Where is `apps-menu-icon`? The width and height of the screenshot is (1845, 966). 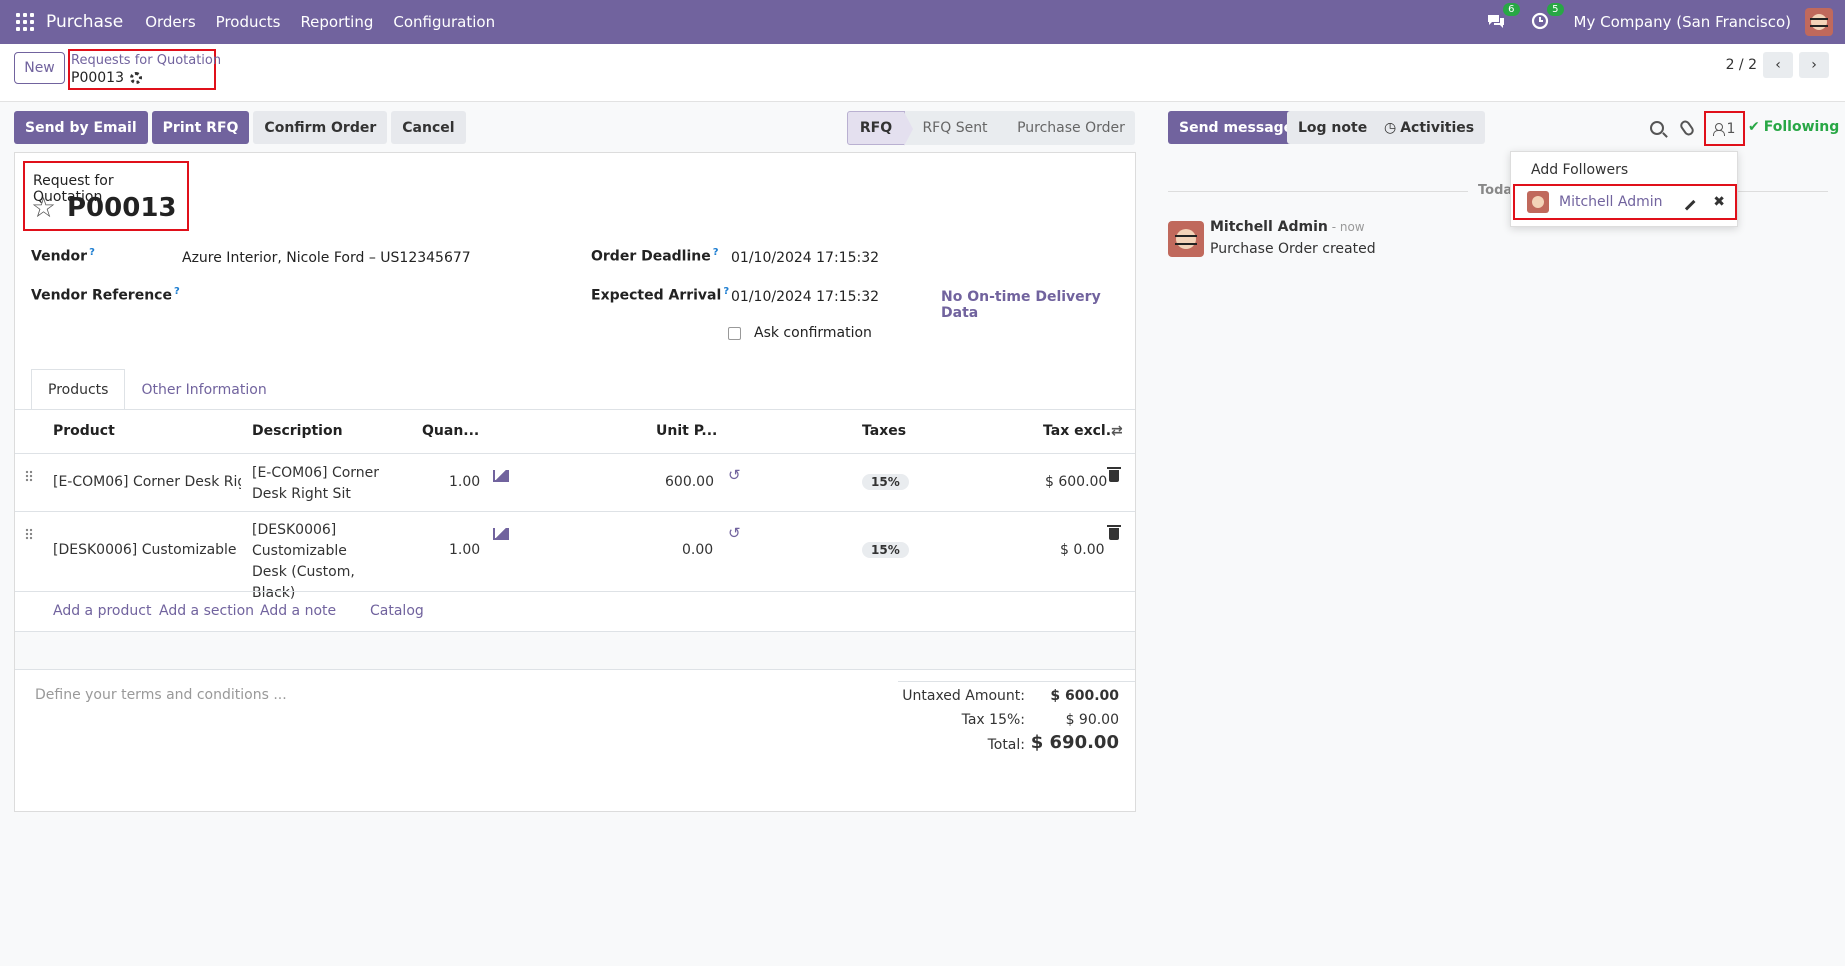
apps-menu-icon is located at coordinates (25, 22).